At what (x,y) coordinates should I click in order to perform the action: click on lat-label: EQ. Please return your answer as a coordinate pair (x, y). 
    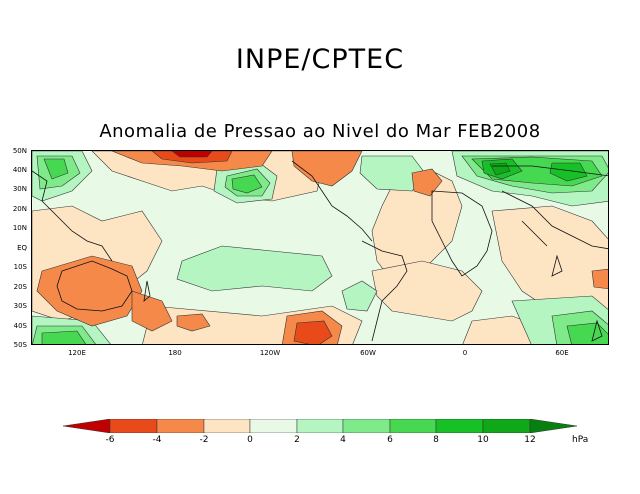
    Looking at the image, I should click on (22, 248).